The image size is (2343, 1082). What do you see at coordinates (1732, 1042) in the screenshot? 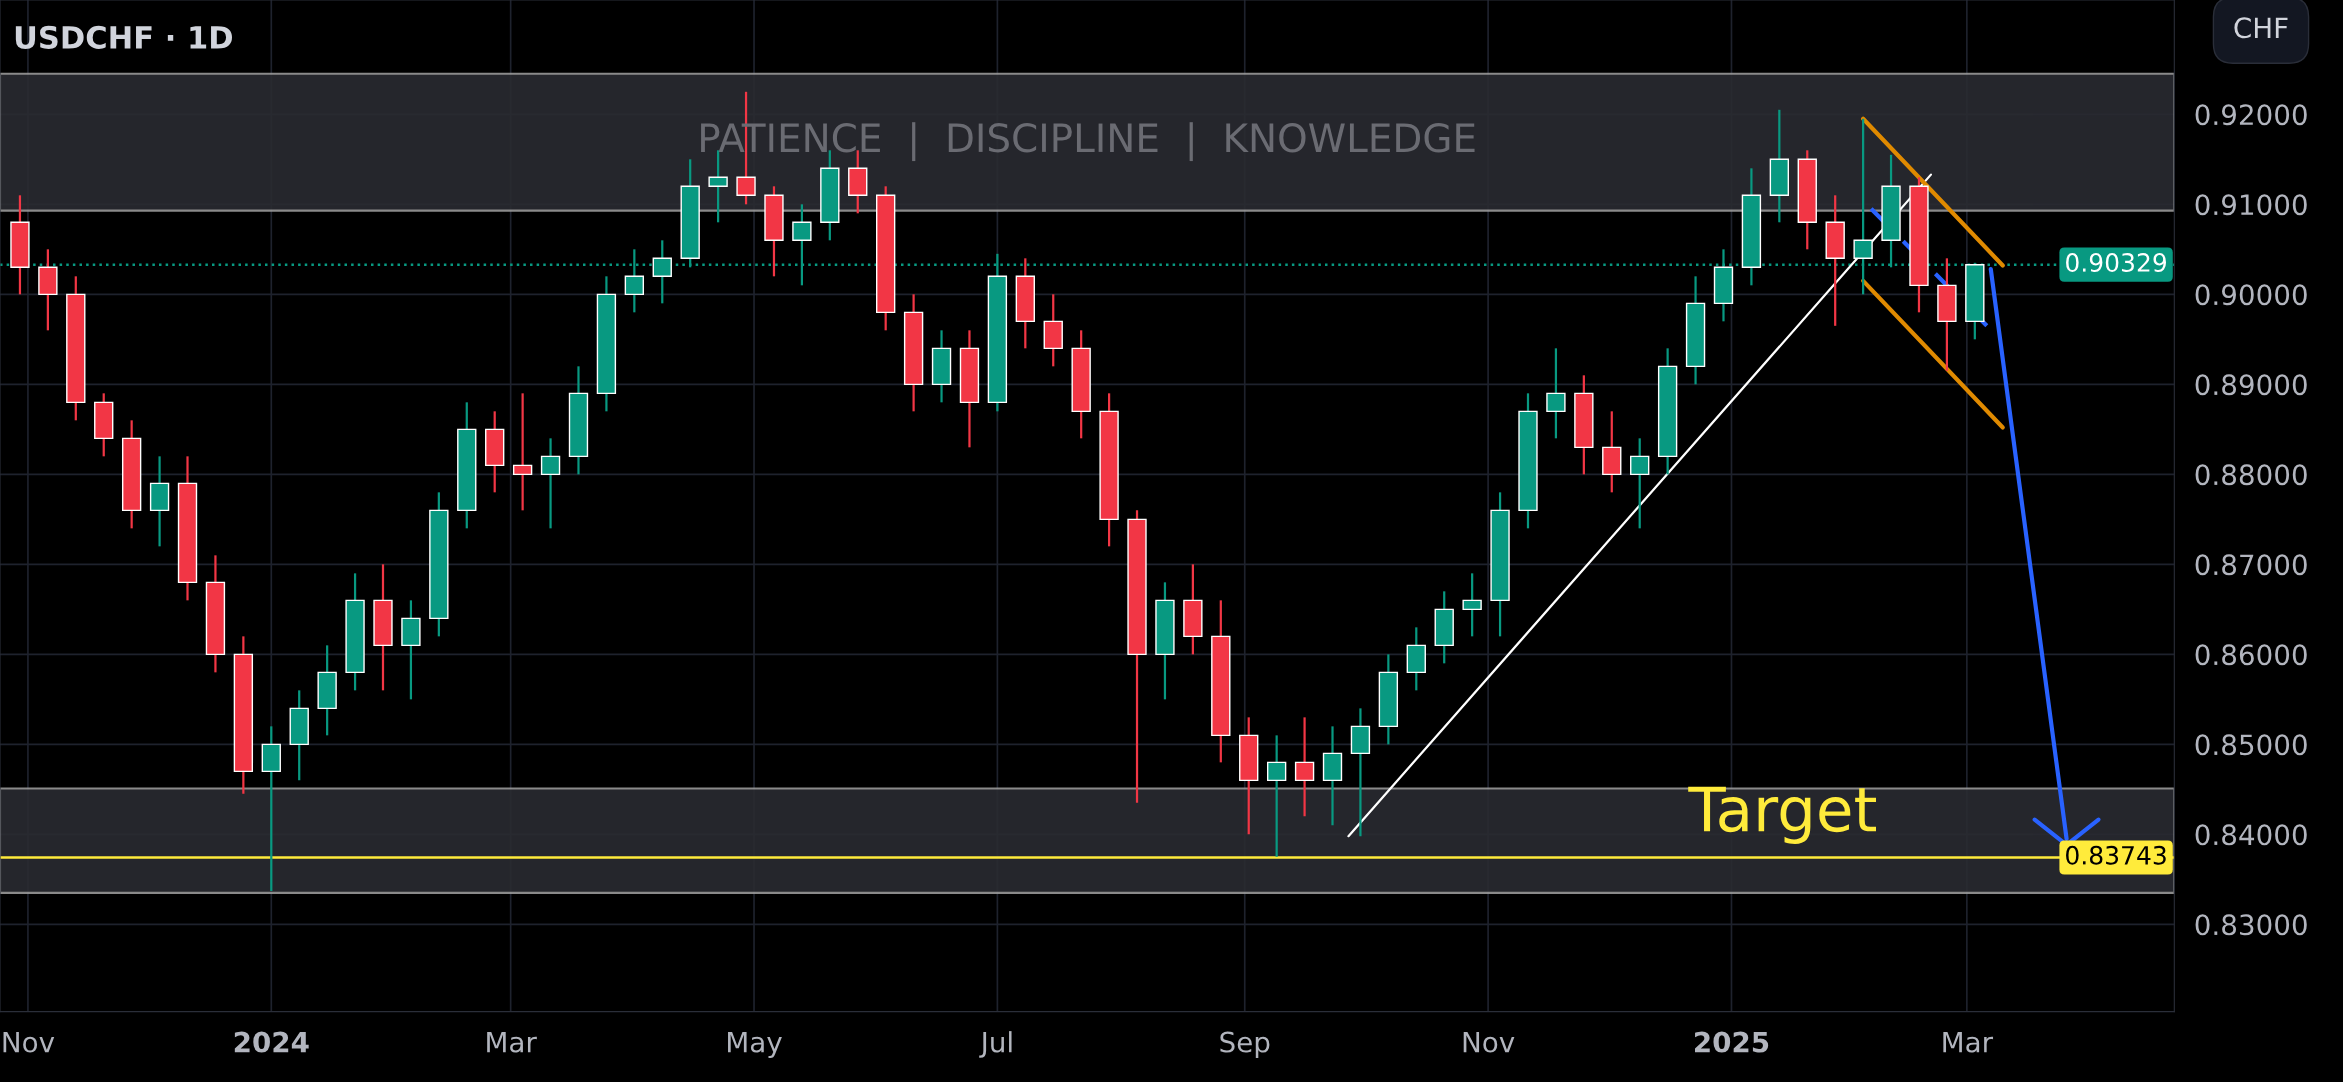
I see `x-tick-label: 2025` at bounding box center [1732, 1042].